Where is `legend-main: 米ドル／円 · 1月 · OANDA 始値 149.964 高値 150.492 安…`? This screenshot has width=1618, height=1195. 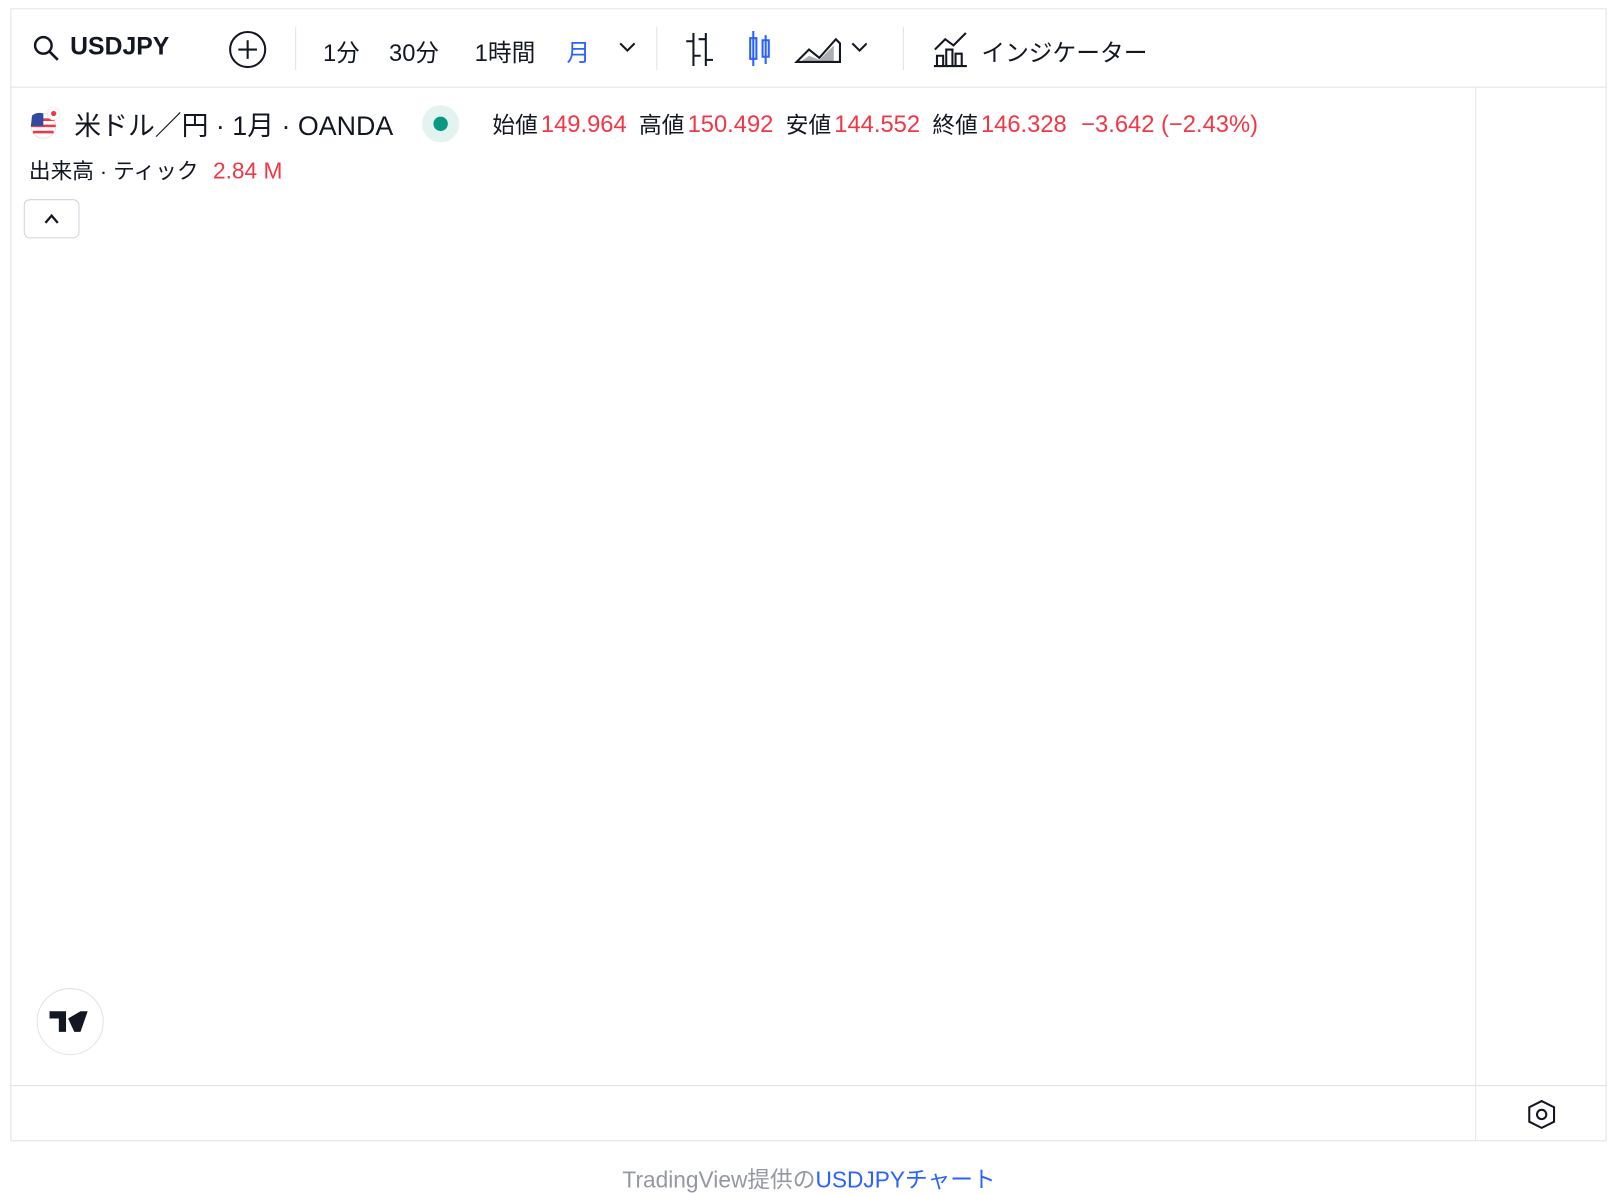 legend-main: 米ドル／円 · 1月 · OANDA 始値 149.964 高値 150.492 安… is located at coordinates (643, 123).